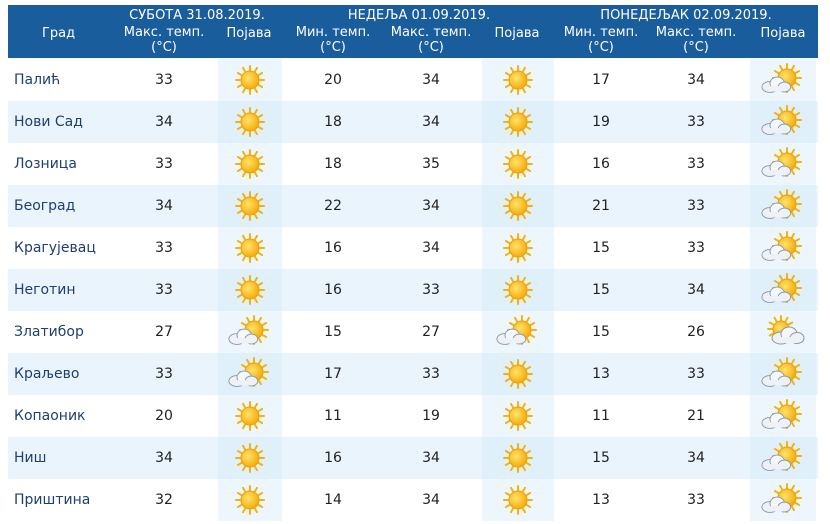 The image size is (830, 524). Describe the element at coordinates (431, 332) in the screenshot. I see `day2-max-temp: 27` at that location.